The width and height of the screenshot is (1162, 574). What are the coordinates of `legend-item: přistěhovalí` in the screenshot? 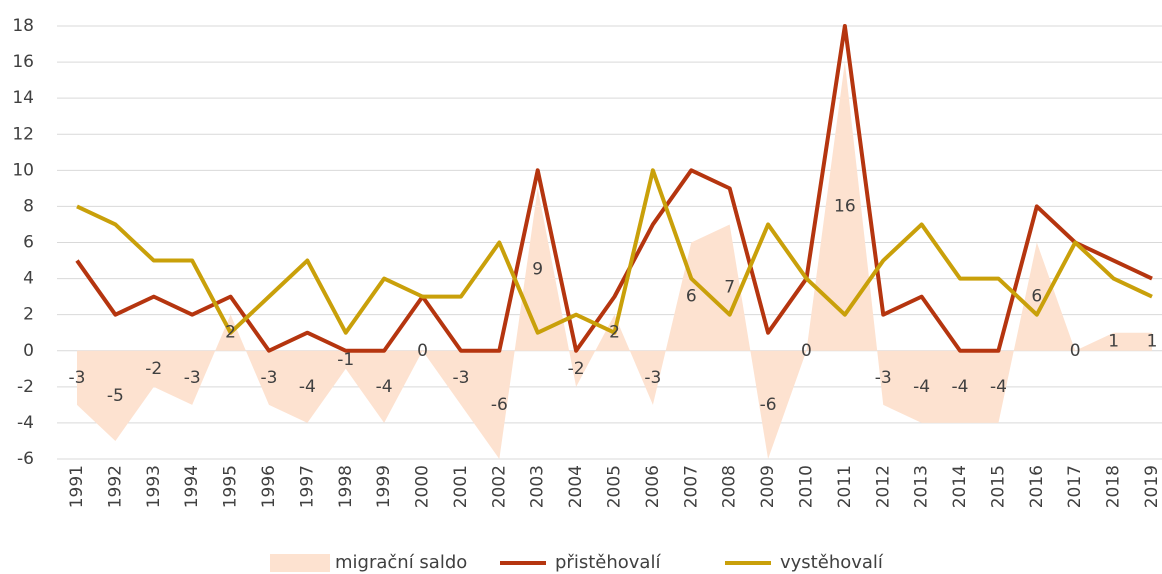 It's located at (580, 562).